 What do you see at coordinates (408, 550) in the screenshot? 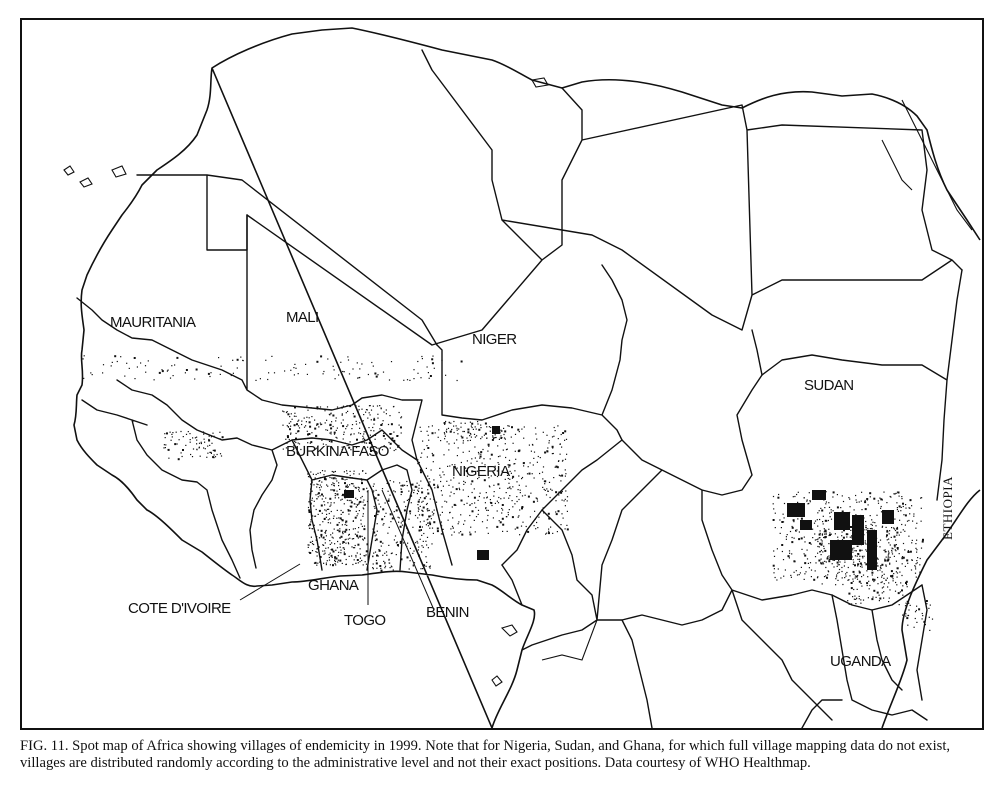
I see `leader-benin` at bounding box center [408, 550].